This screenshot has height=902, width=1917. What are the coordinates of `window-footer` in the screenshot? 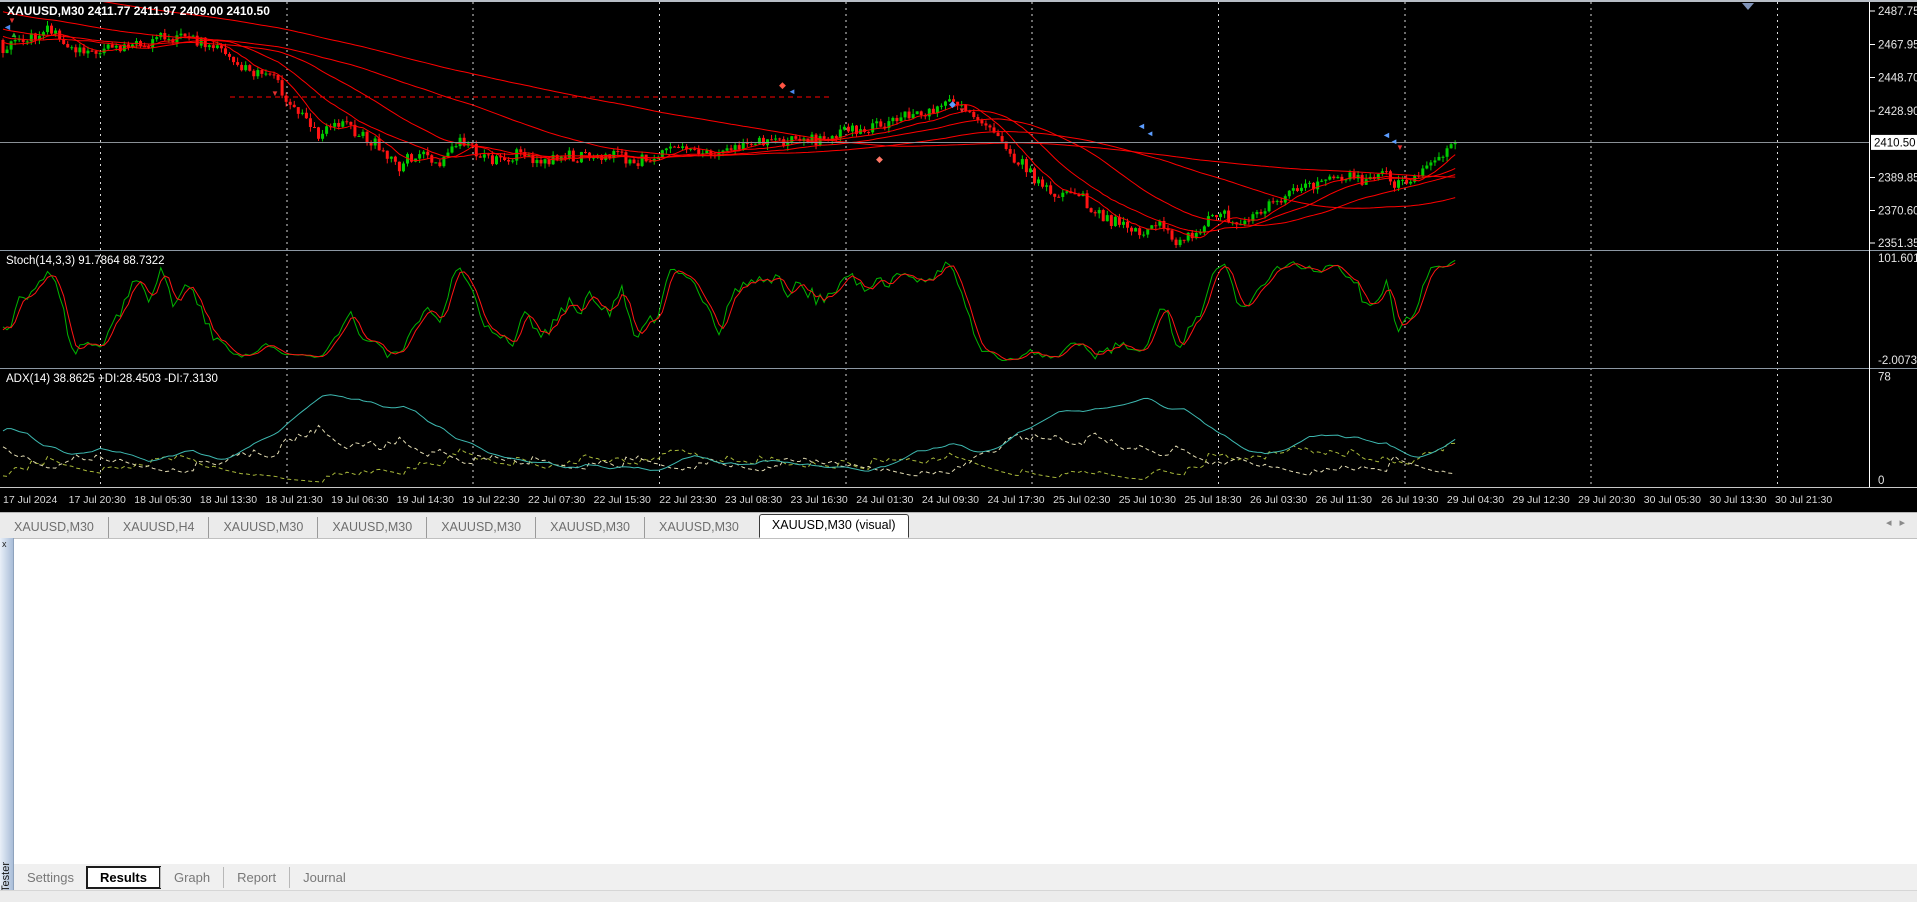 It's located at (958, 896).